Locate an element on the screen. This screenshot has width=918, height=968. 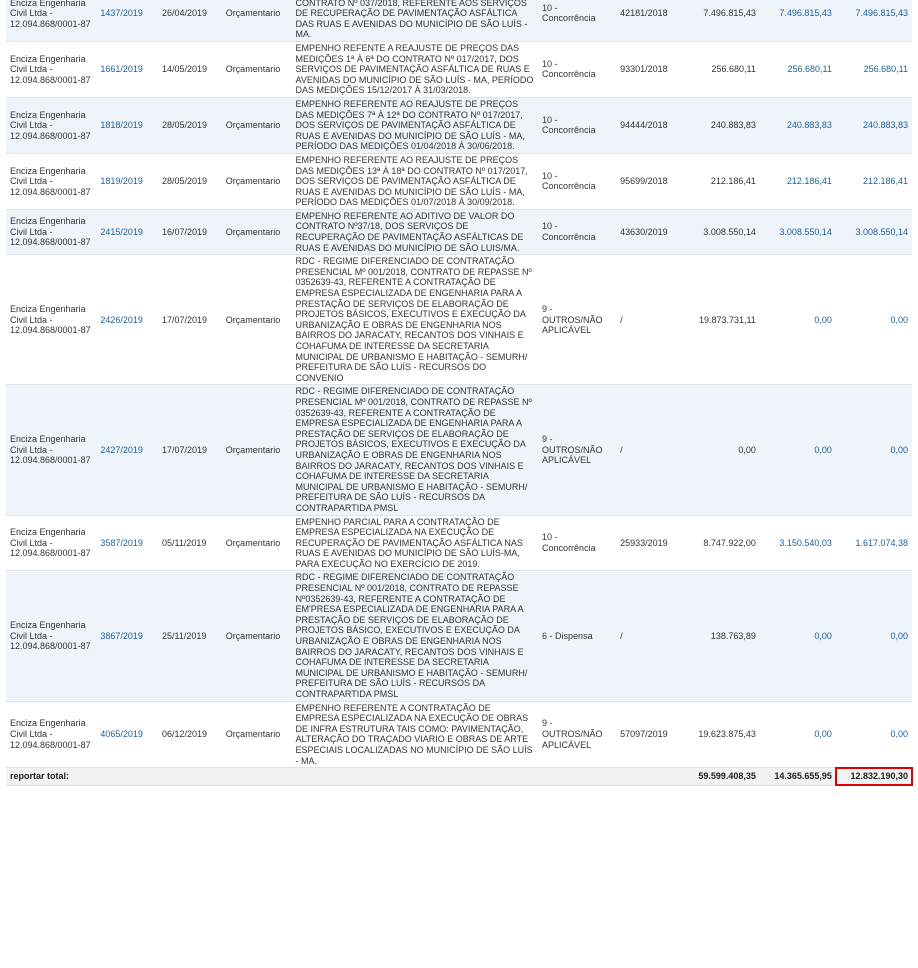
empenho-link: 3867/2019 is located at coordinates (121, 635).